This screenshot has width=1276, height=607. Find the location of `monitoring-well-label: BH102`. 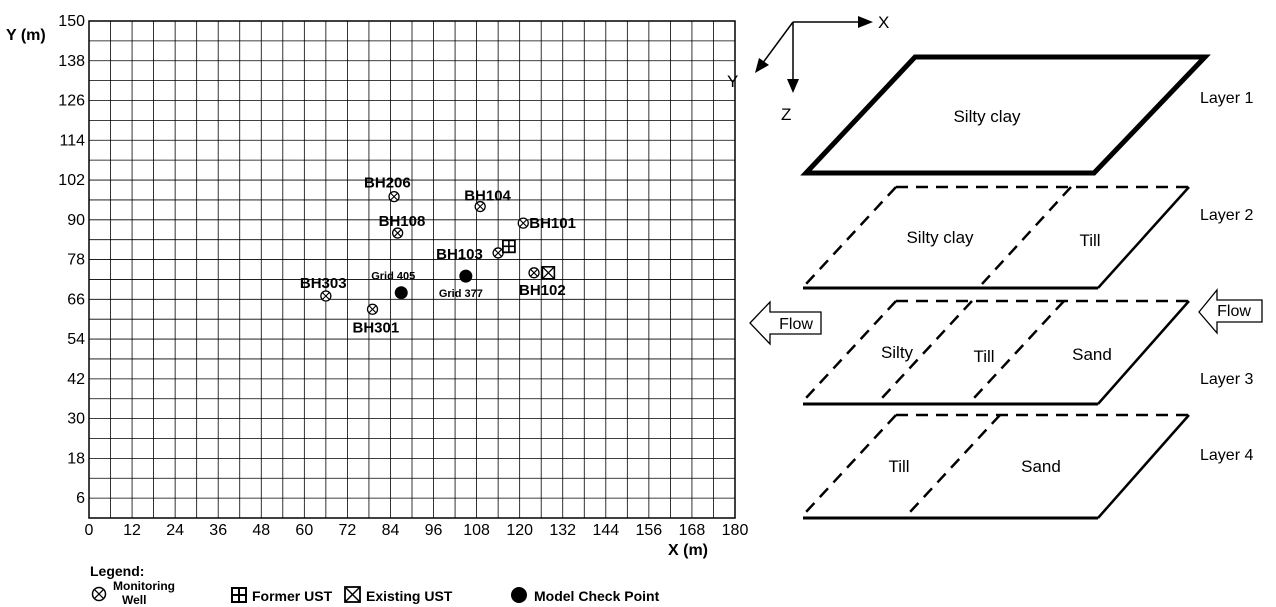

monitoring-well-label: BH102 is located at coordinates (542, 290).